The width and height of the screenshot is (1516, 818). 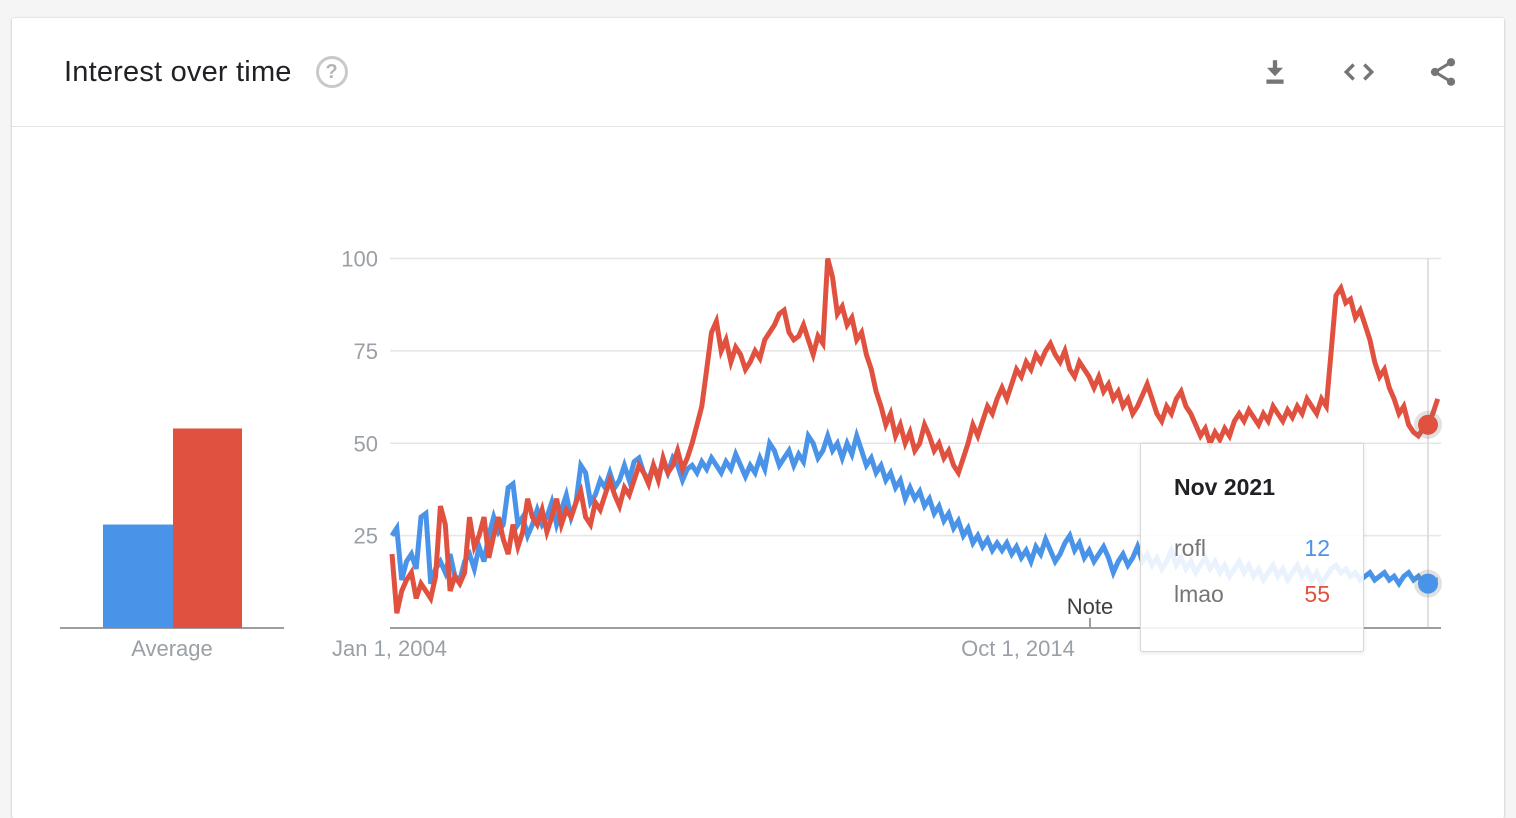 I want to click on y-axis-label-25: 25, so click(x=366, y=536).